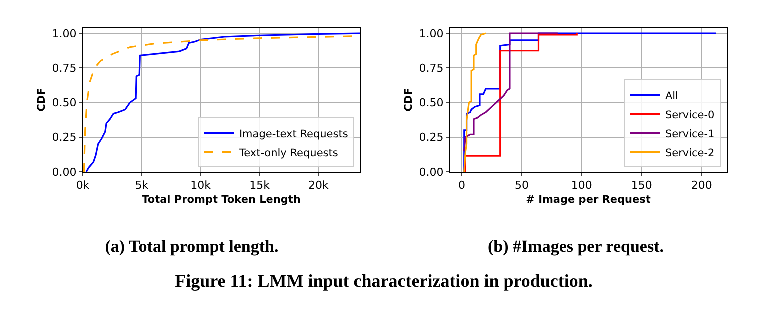 This screenshot has width=768, height=333. Describe the element at coordinates (288, 153) in the screenshot. I see `legend-label: Text-only Requests` at that location.